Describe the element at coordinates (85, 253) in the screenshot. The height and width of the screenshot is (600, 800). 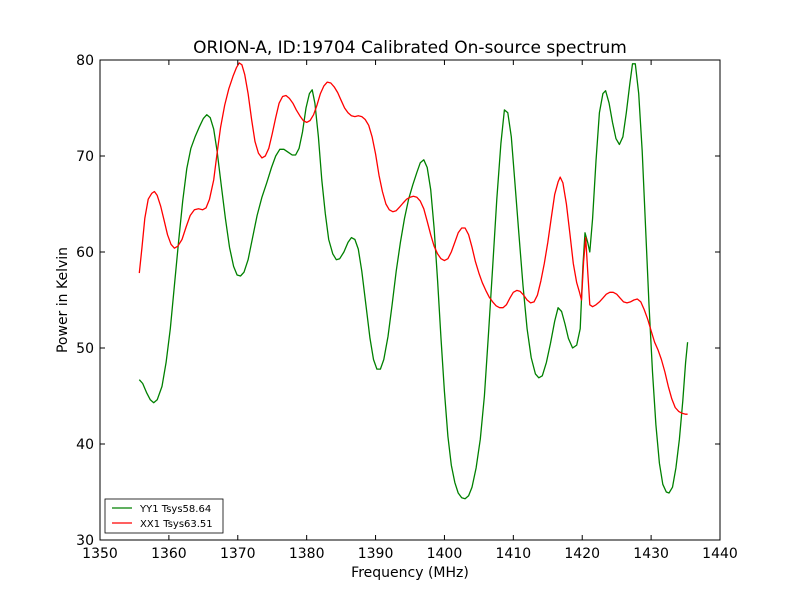
I see `y-tick-label: 60` at that location.